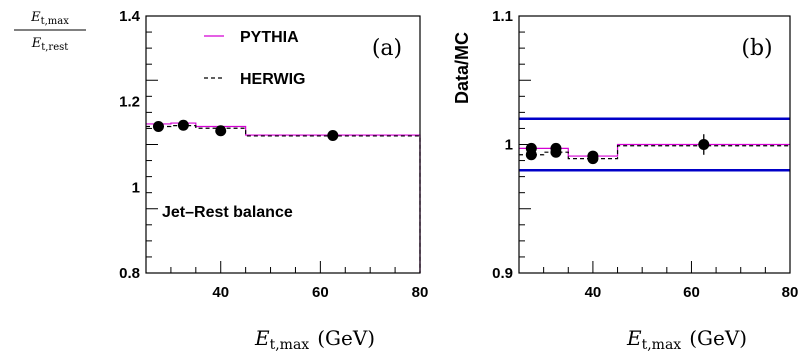 The image size is (800, 358). I want to click on y-tick-label: 1.2, so click(129, 102).